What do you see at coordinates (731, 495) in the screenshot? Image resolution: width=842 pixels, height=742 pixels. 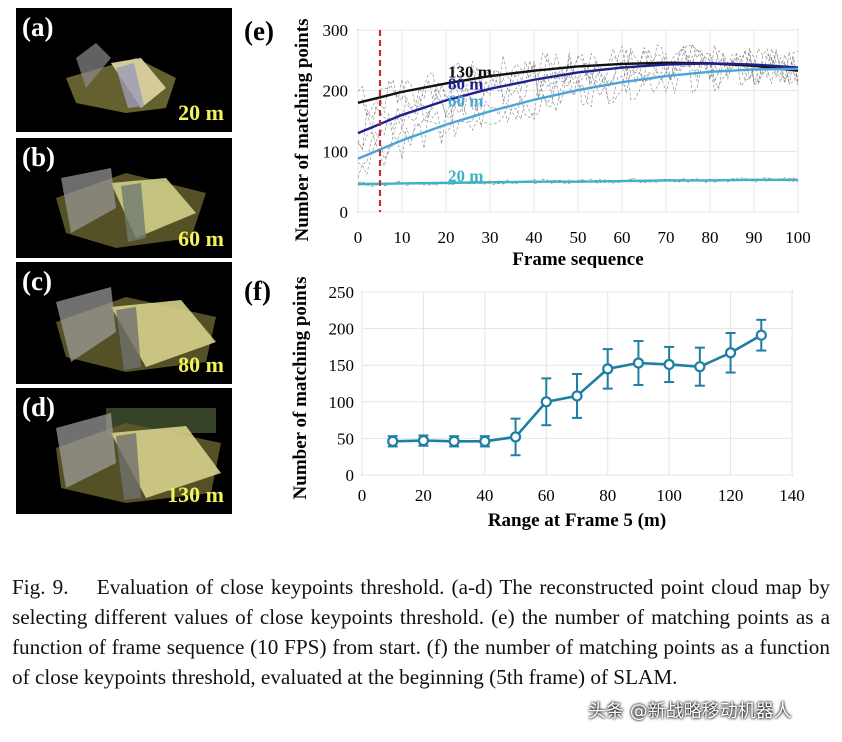 I see `x-tick-label: 120` at bounding box center [731, 495].